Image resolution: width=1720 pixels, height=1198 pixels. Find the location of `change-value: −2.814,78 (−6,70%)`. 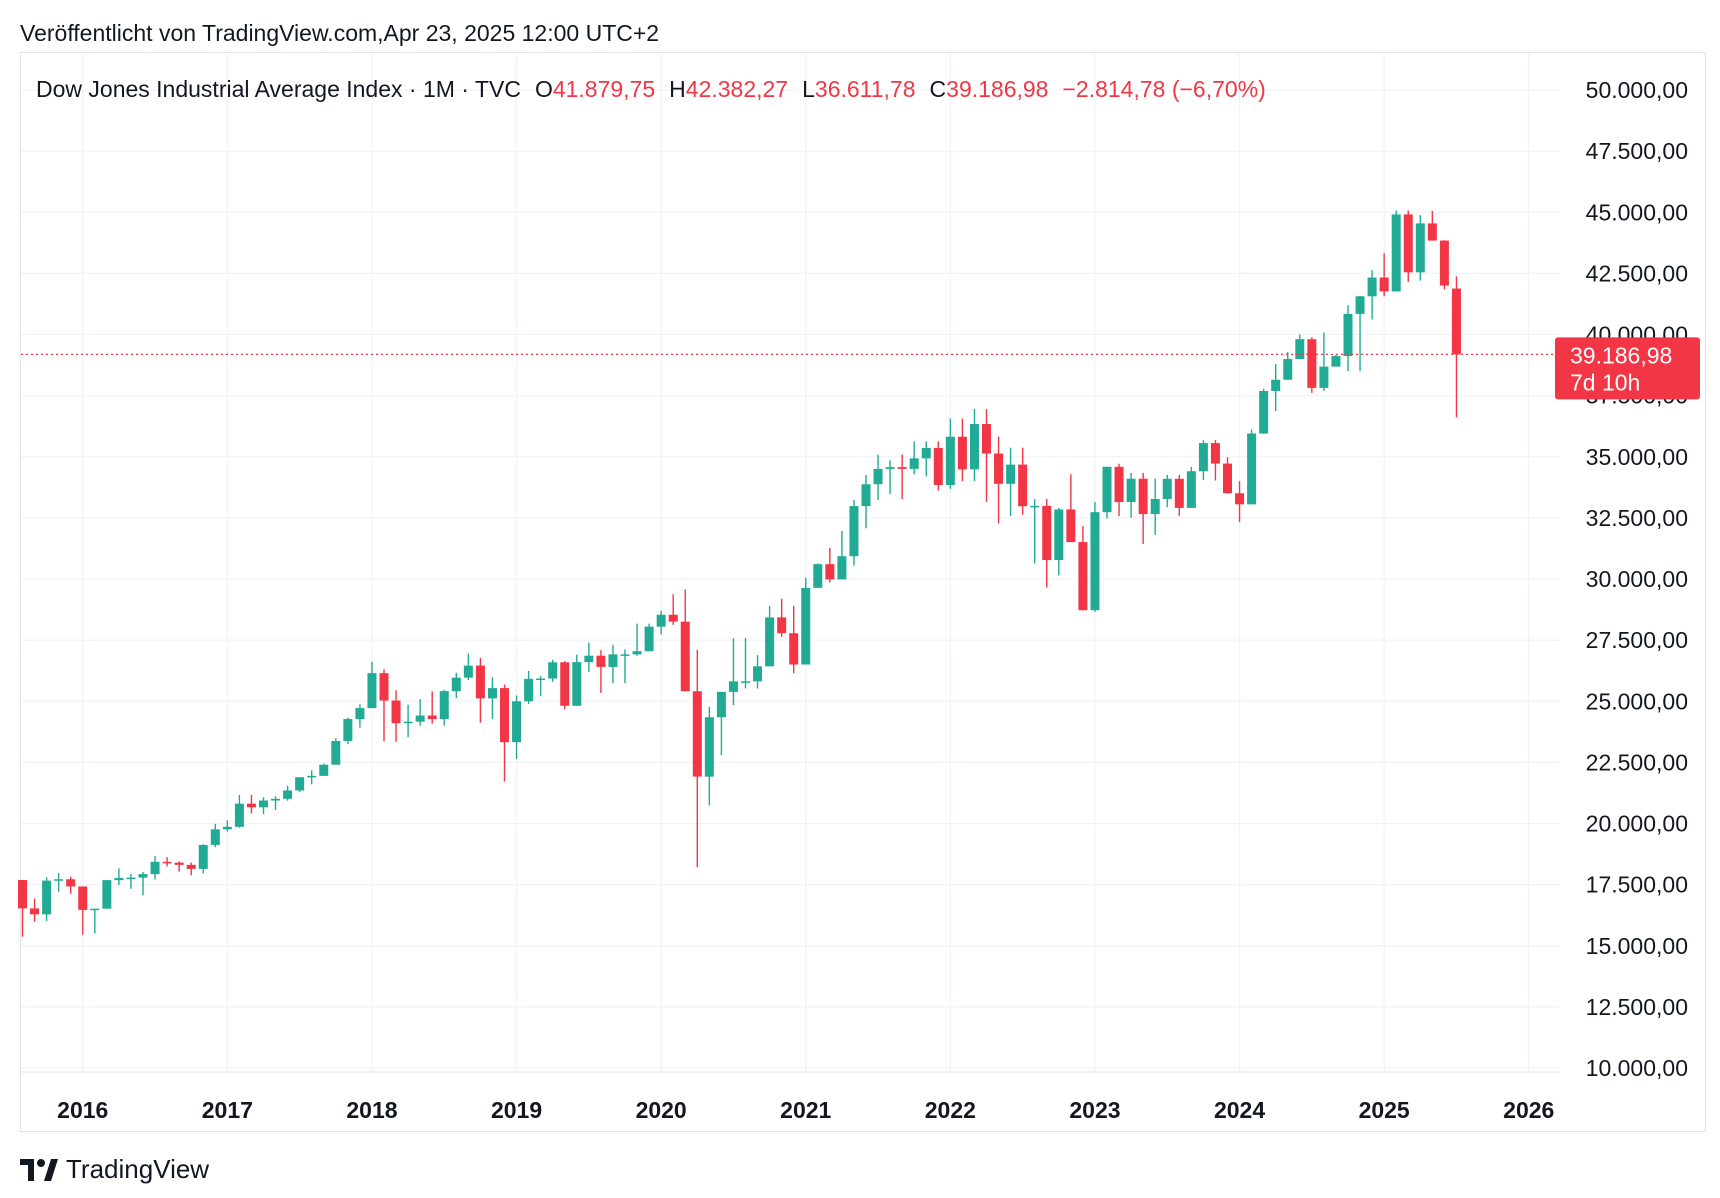

change-value: −2.814,78 (−6,70%) is located at coordinates (1164, 89).